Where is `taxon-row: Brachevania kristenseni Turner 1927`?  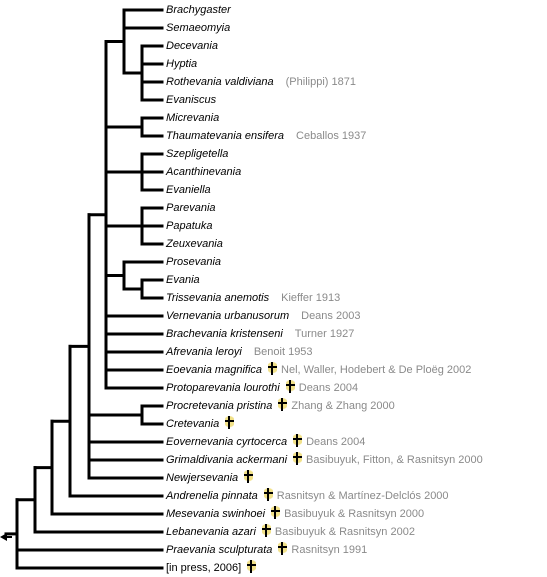
taxon-row: Brachevania kristenseni Turner 1927 is located at coordinates (260, 334).